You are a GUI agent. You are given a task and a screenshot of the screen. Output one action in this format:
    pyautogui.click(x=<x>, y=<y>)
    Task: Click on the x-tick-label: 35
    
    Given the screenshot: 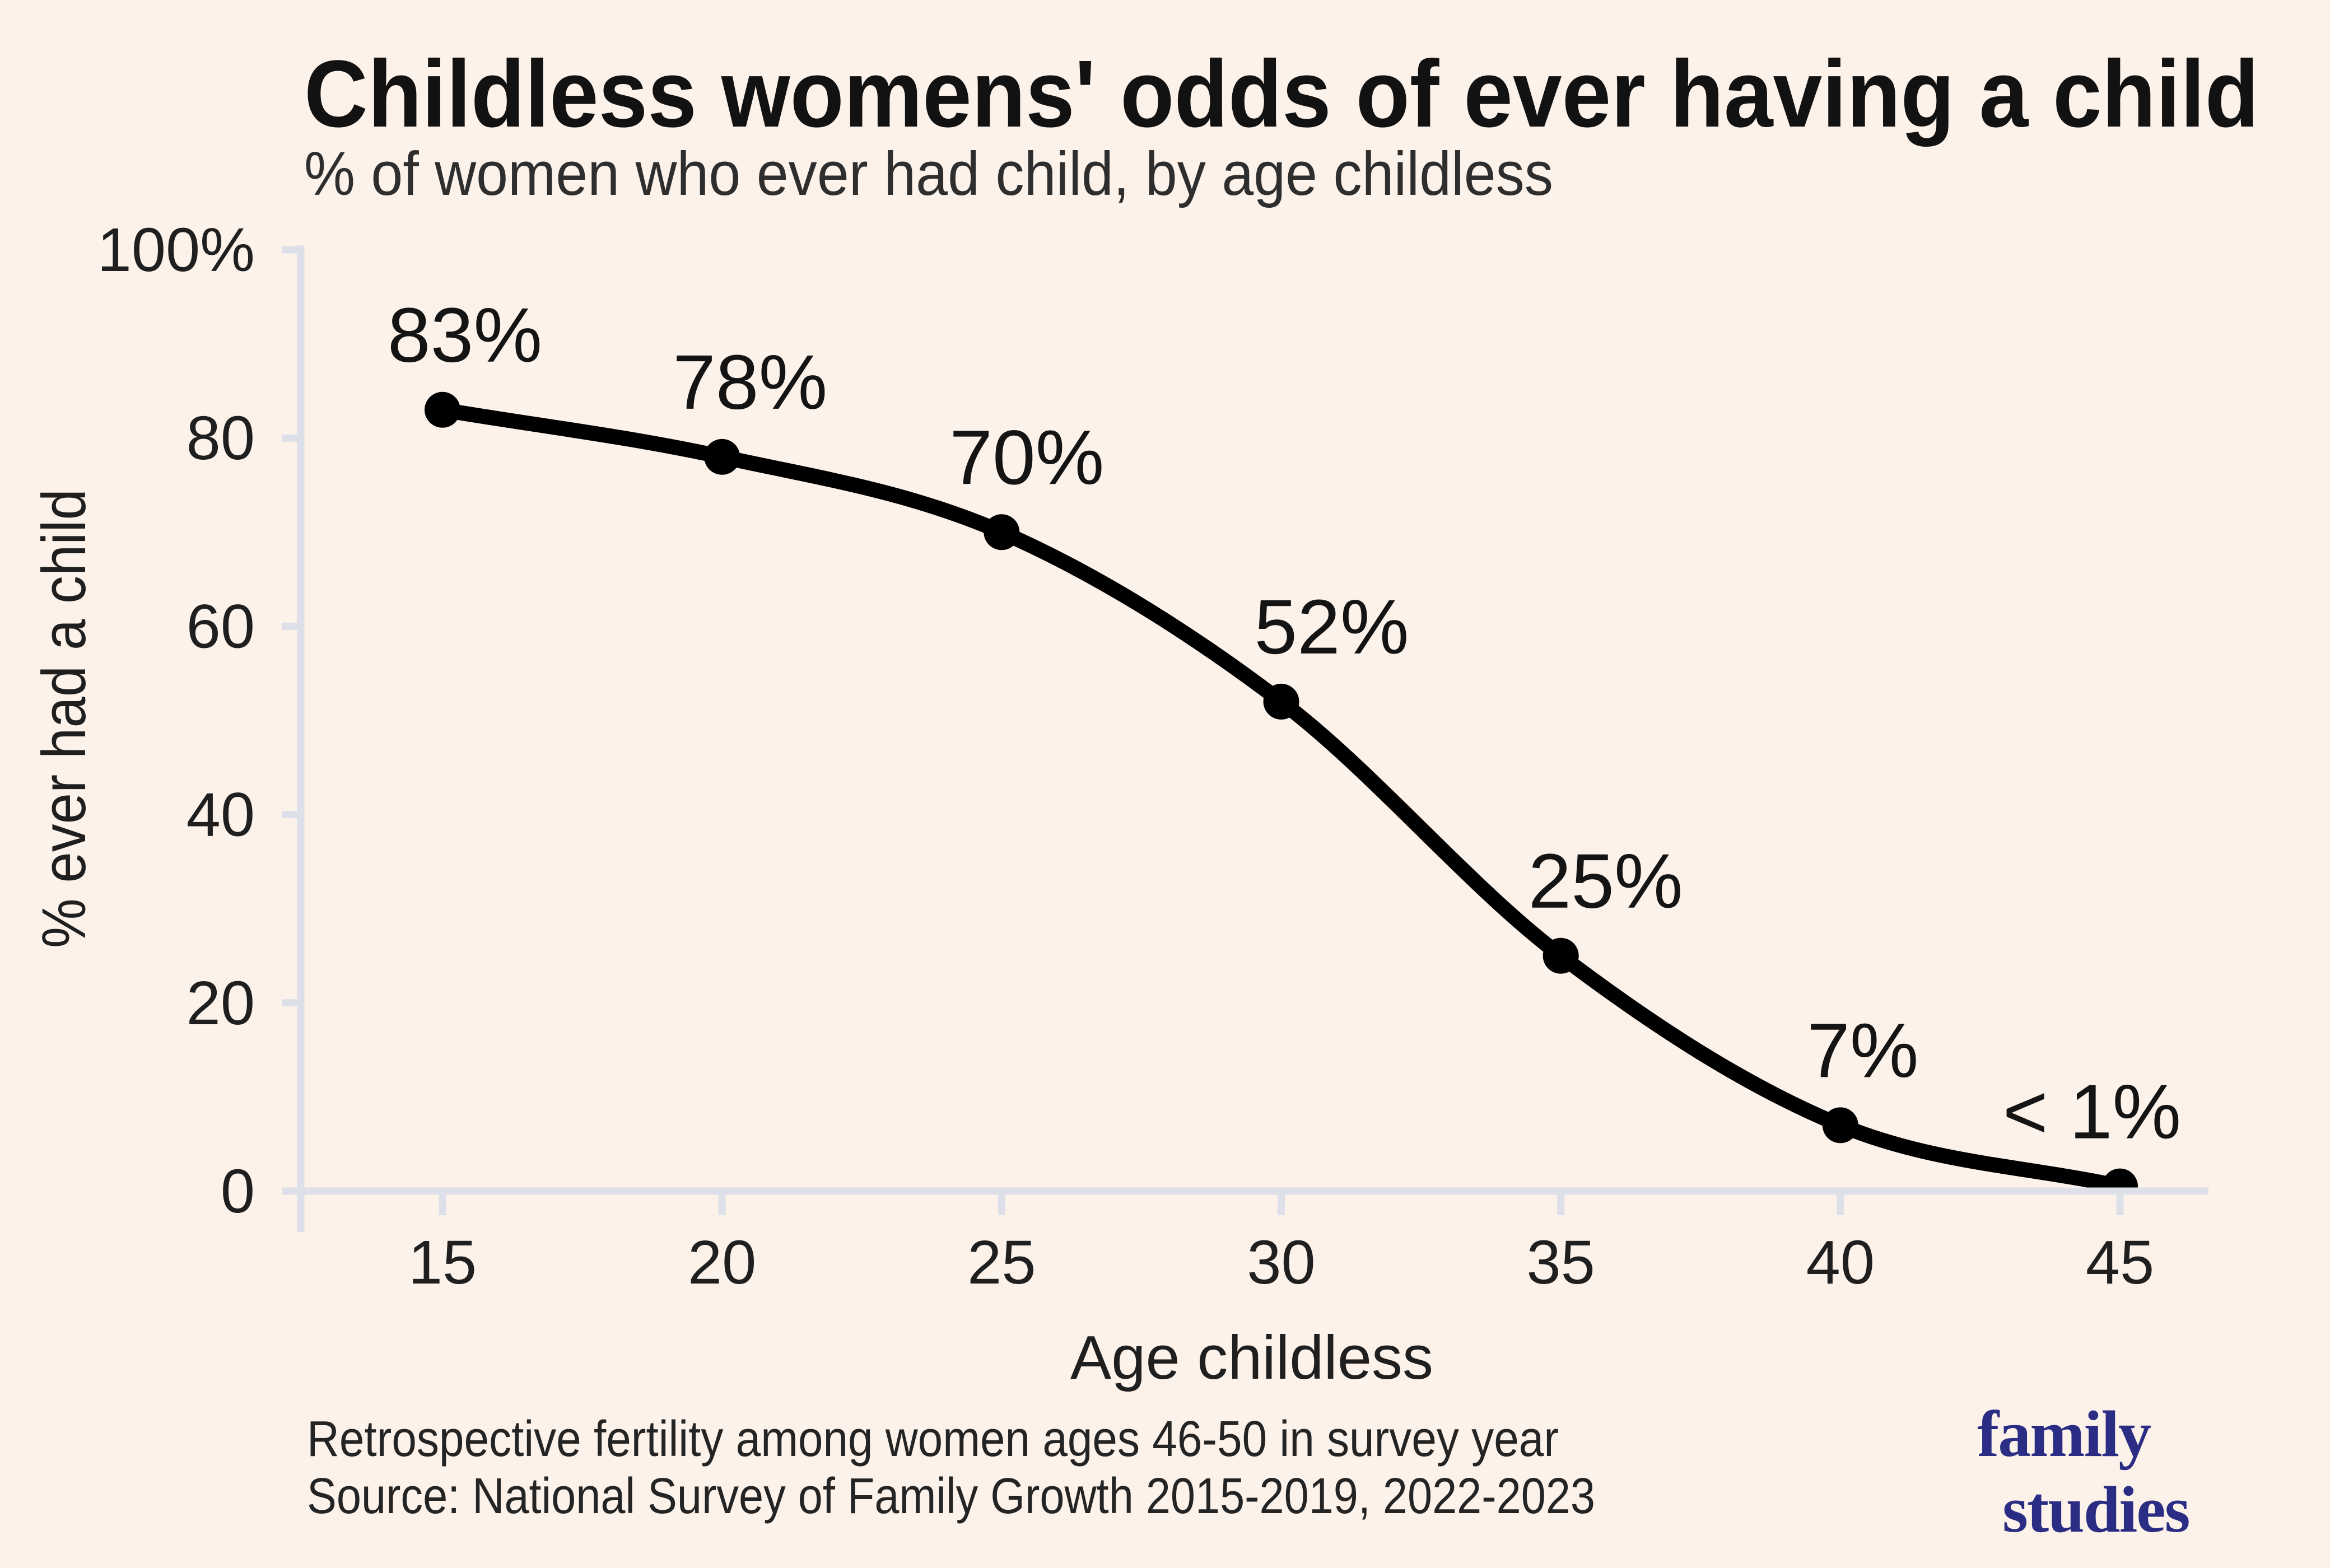 What is the action you would take?
    pyautogui.click(x=1561, y=1263)
    